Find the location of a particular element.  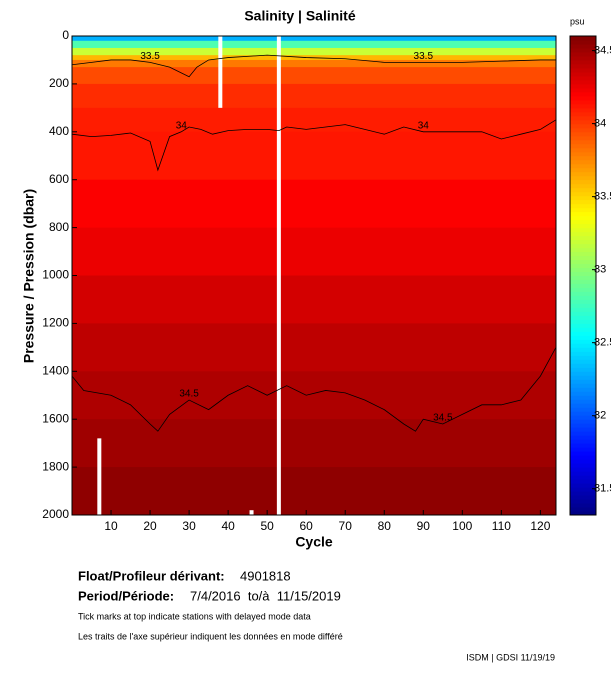

x-tick-label: 120 is located at coordinates (540, 526).